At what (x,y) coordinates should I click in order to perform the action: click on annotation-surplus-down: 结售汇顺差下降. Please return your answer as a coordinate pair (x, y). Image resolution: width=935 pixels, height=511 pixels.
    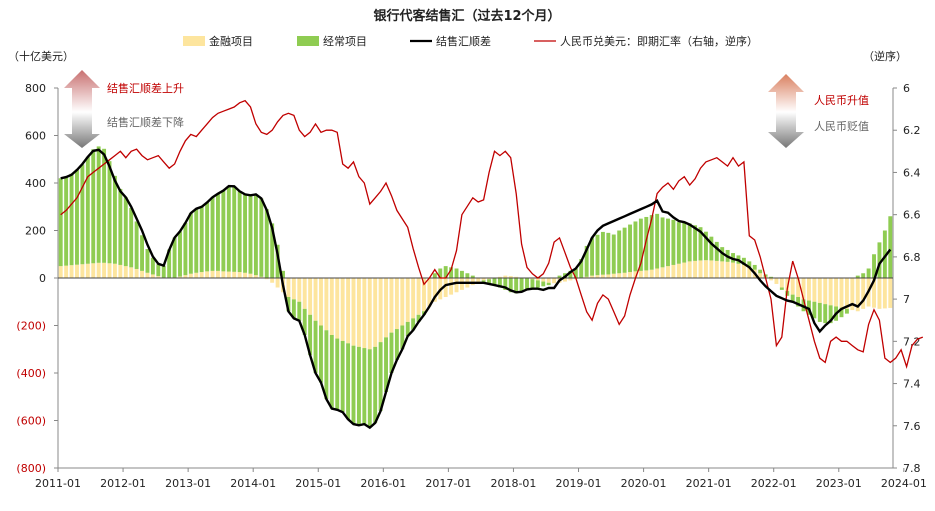
    Looking at the image, I should click on (145, 122).